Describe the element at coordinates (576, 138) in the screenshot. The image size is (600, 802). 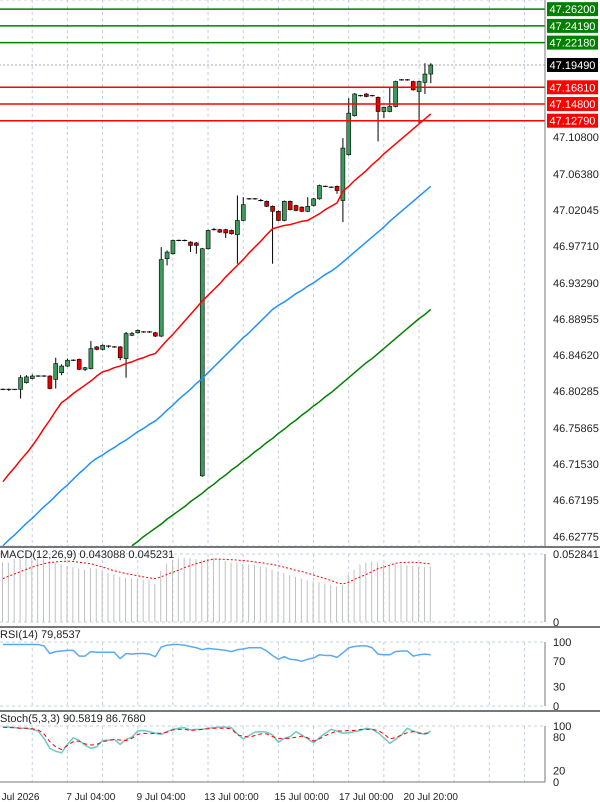
I see `y-tick-label: 47.10800` at that location.